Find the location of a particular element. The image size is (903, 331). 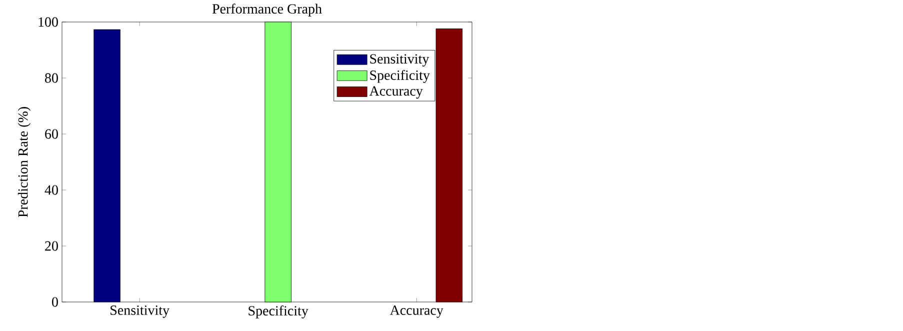

x-tick-label: Accuracy is located at coordinates (417, 312).